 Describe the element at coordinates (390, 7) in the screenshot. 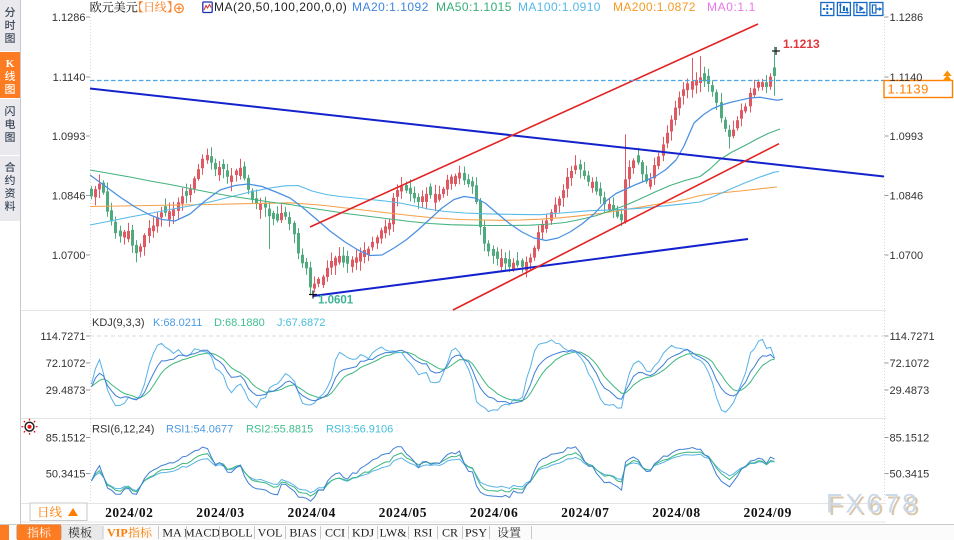

I see `svg-text: MA20:1.1092` at that location.